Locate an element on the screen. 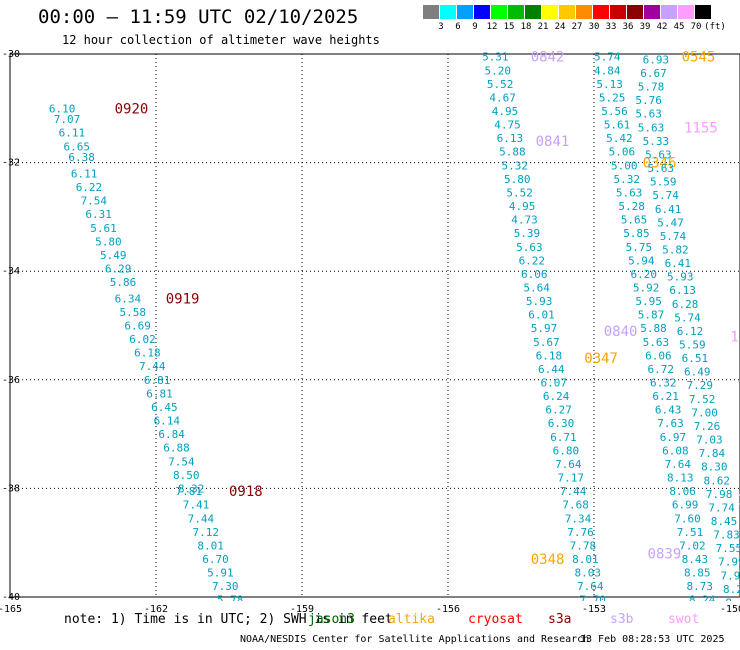 This screenshot has height=650, width=740. wave-height-label: 5.88 is located at coordinates (512, 152).